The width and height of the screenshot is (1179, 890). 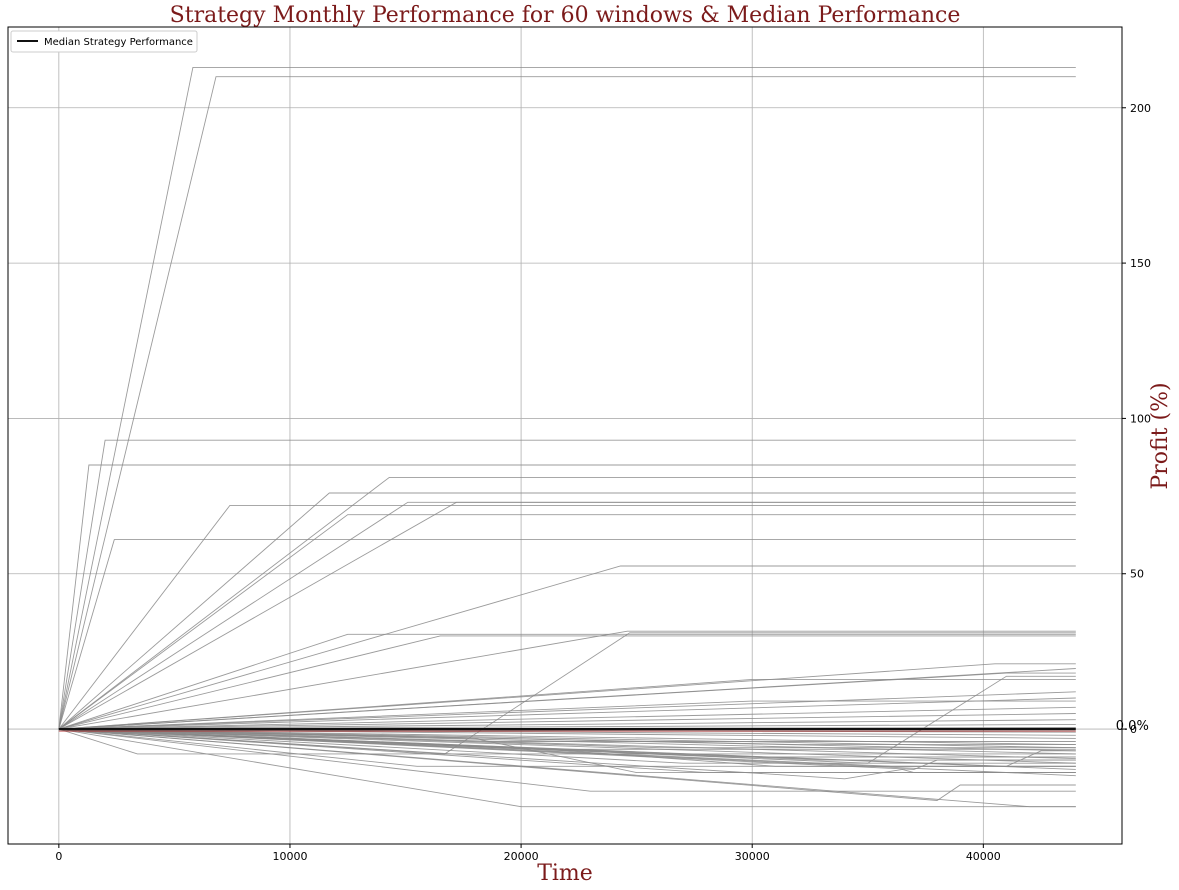 I want to click on y-axis-ticks: 0 50 100 150 200, so click(x=1136, y=419).